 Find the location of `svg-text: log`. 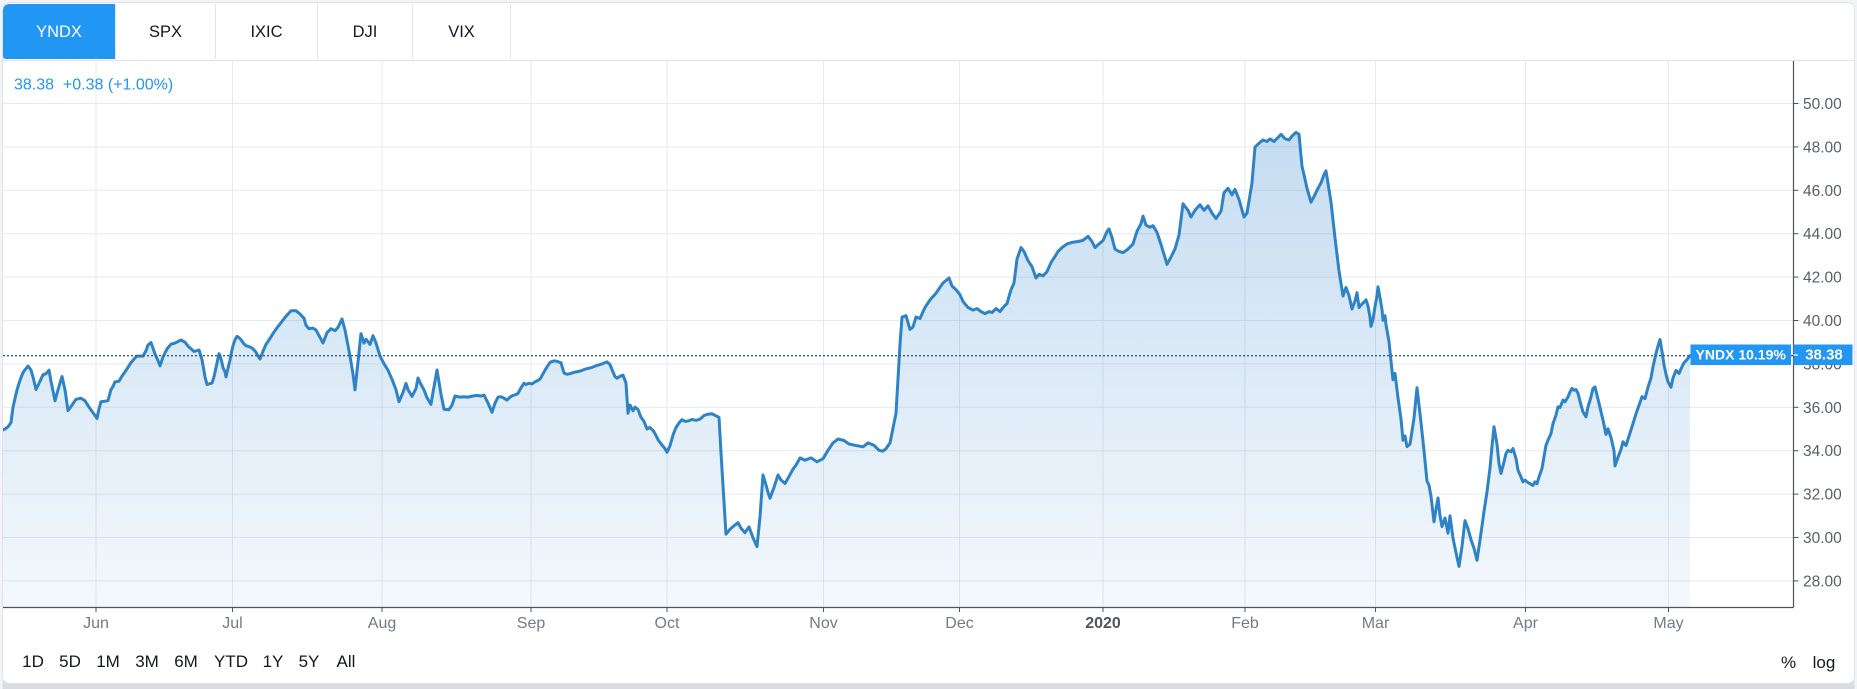

svg-text: log is located at coordinates (1824, 662).